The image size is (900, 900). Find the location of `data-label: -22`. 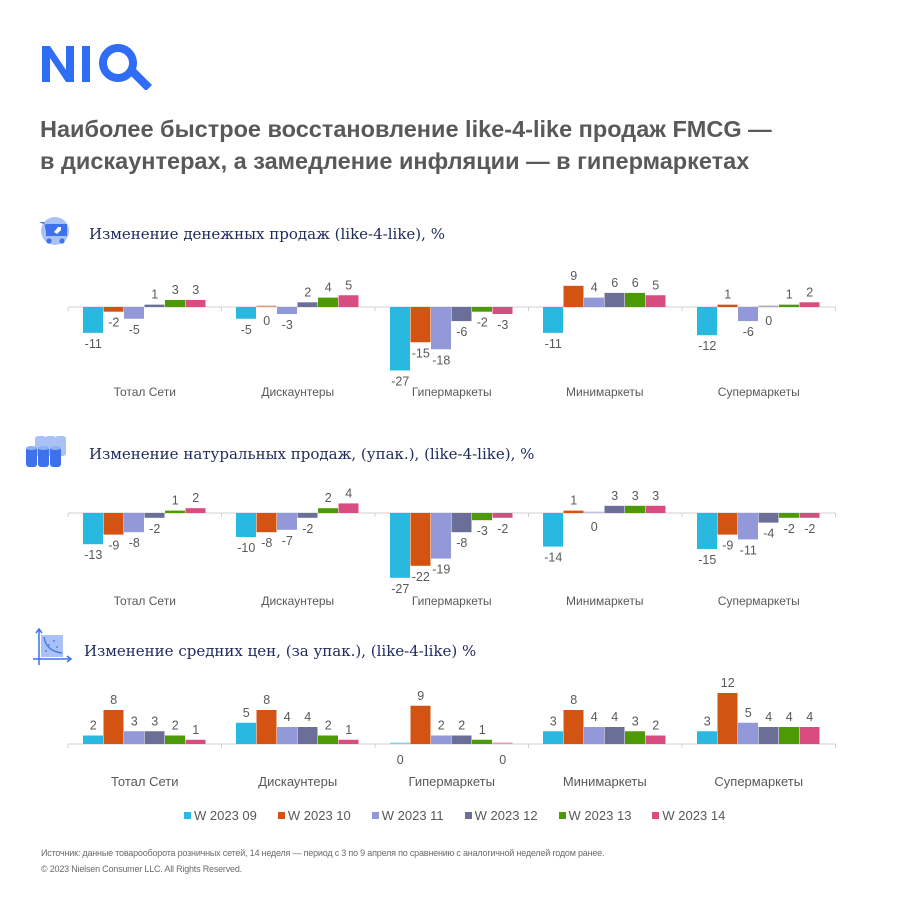

data-label: -22 is located at coordinates (421, 577).